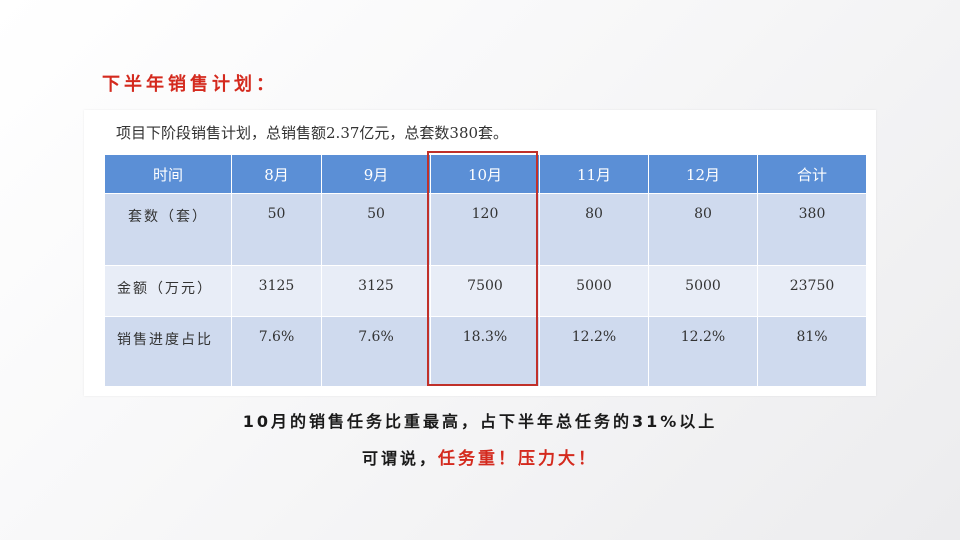  I want to click on header-cell-total: 合计, so click(812, 174).